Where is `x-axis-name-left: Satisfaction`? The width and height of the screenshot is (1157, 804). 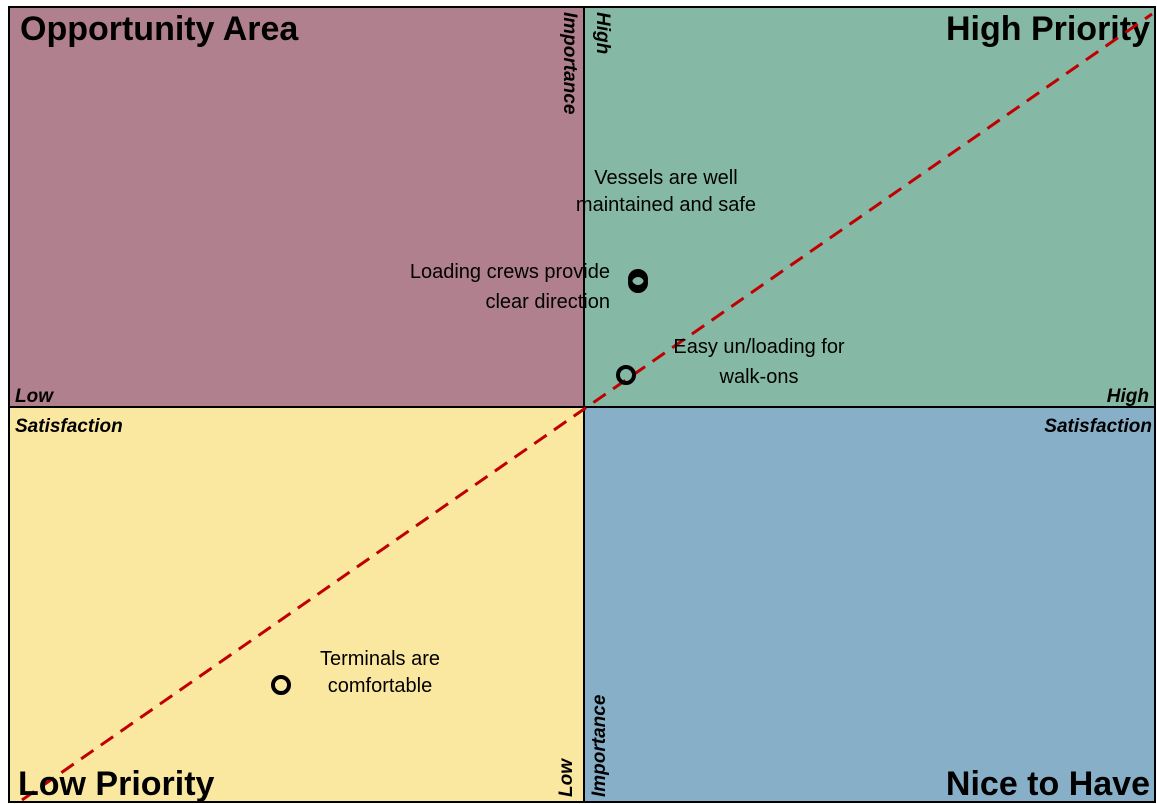
x-axis-name-left: Satisfaction is located at coordinates (69, 426).